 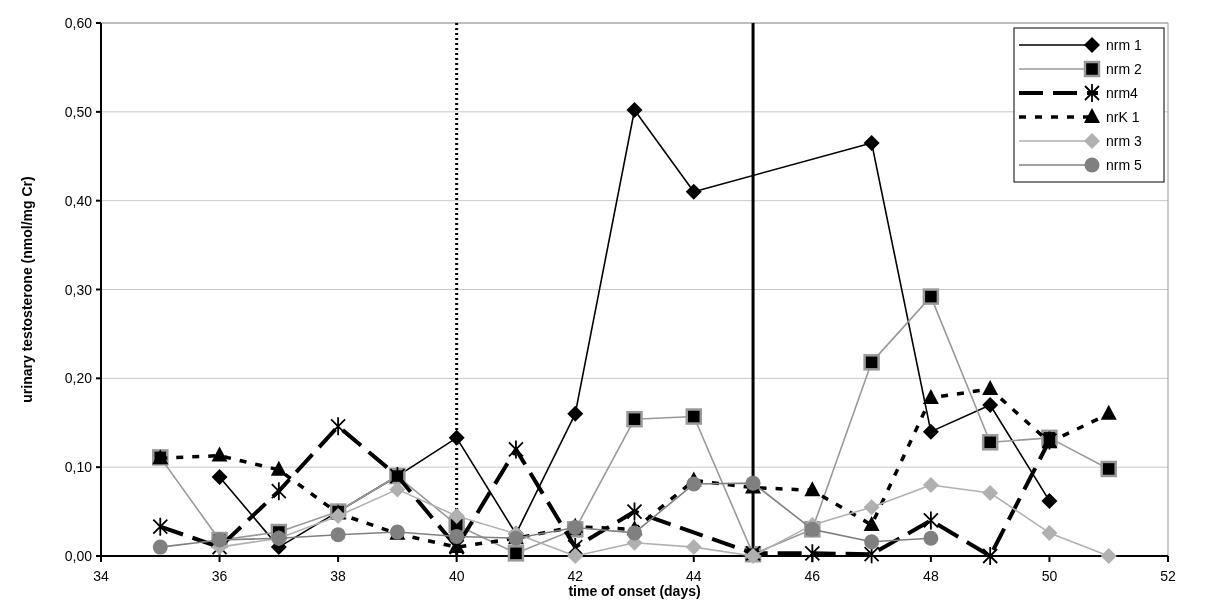 What do you see at coordinates (219, 576) in the screenshot?
I see `x-tick-label: 36` at bounding box center [219, 576].